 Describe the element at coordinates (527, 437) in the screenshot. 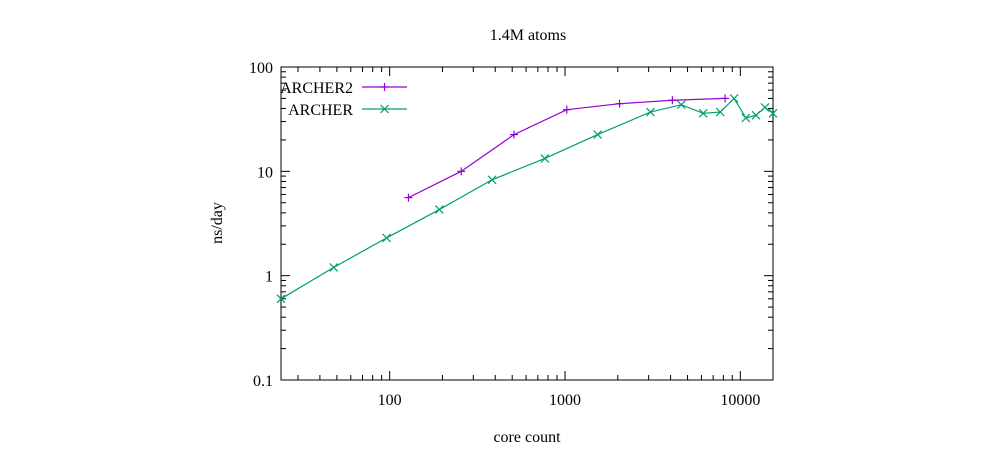

I see `x-axis-label: core count` at that location.